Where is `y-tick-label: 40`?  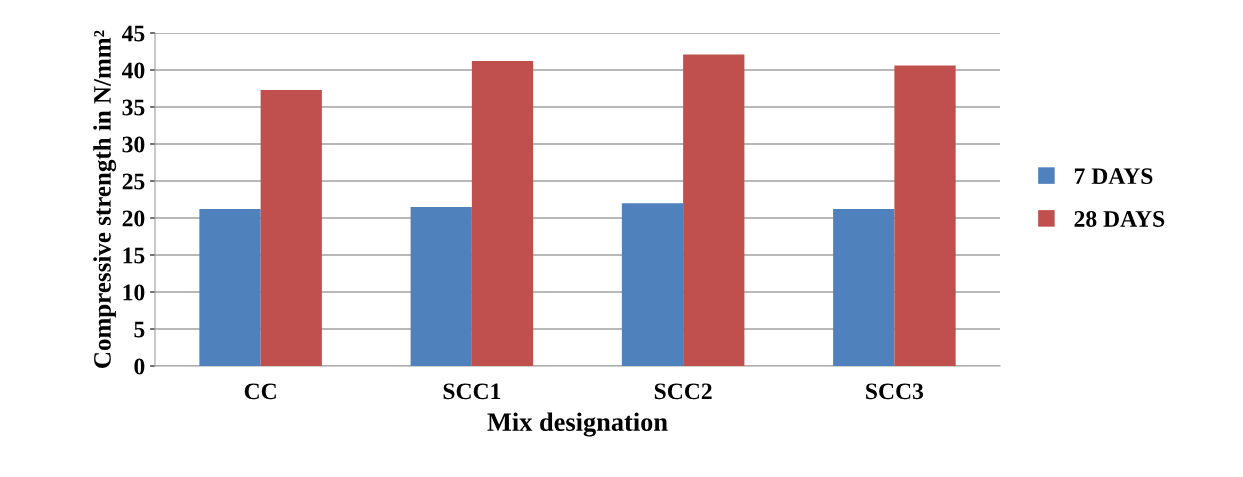 y-tick-label: 40 is located at coordinates (133, 70).